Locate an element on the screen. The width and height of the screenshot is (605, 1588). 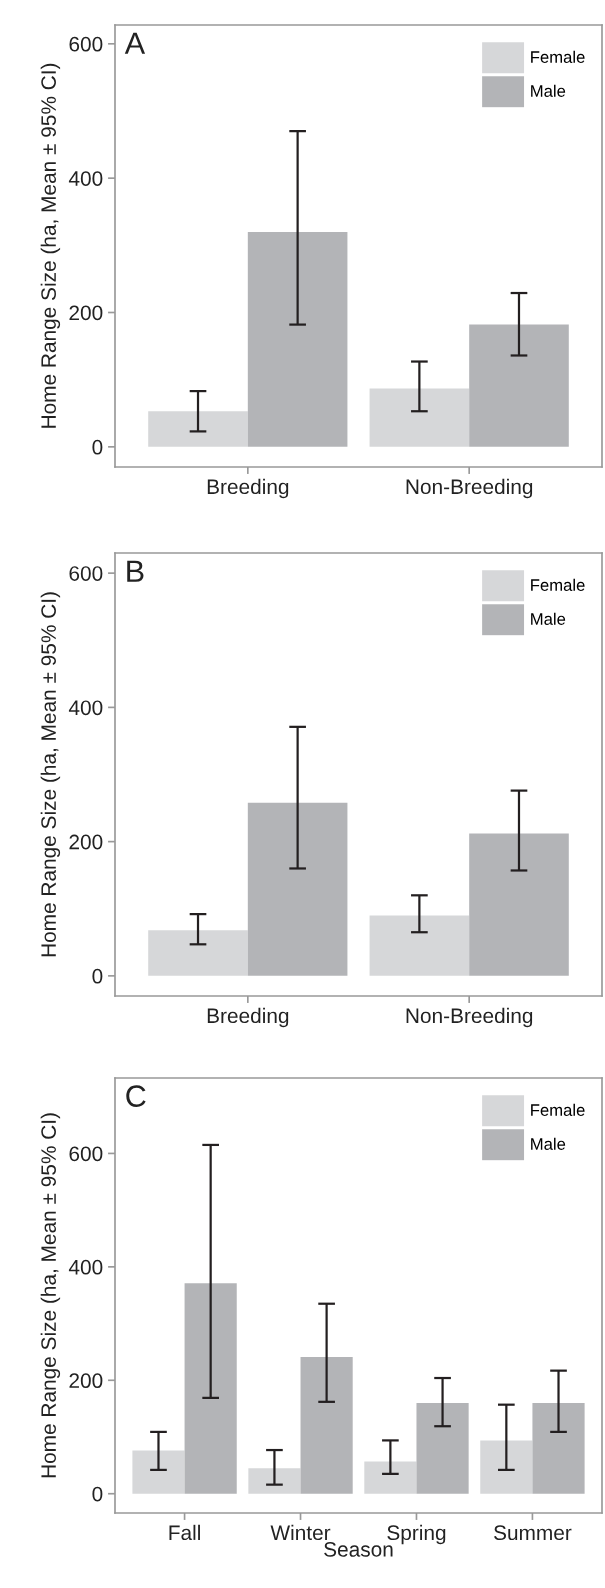
annotation: C is located at coordinates (136, 1096).